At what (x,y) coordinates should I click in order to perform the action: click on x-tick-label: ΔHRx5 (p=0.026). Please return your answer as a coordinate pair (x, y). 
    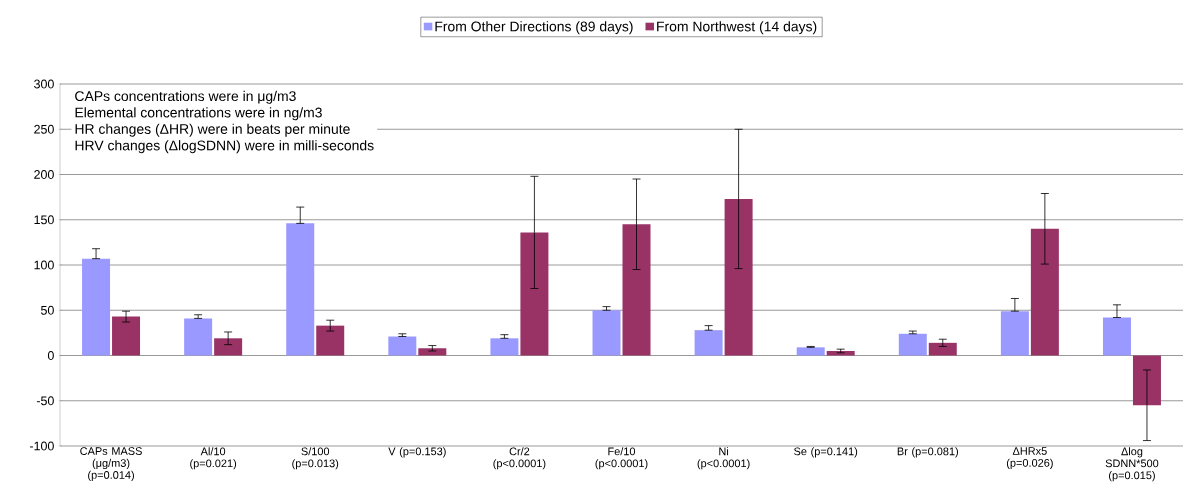
    Looking at the image, I should click on (1029, 458).